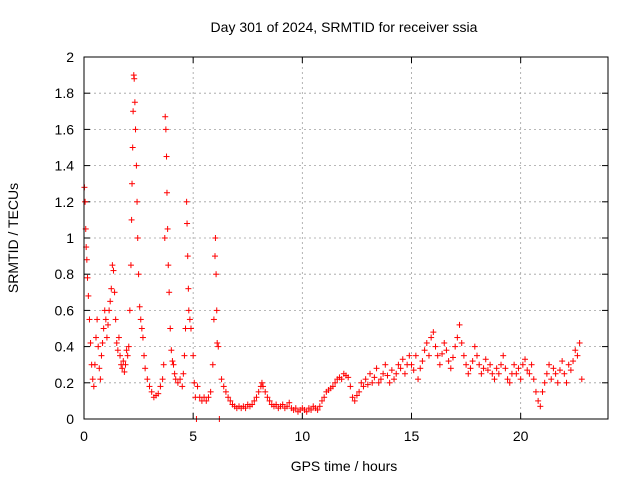  What do you see at coordinates (65, 383) in the screenshot?
I see `y-tick-label: 0.2` at bounding box center [65, 383].